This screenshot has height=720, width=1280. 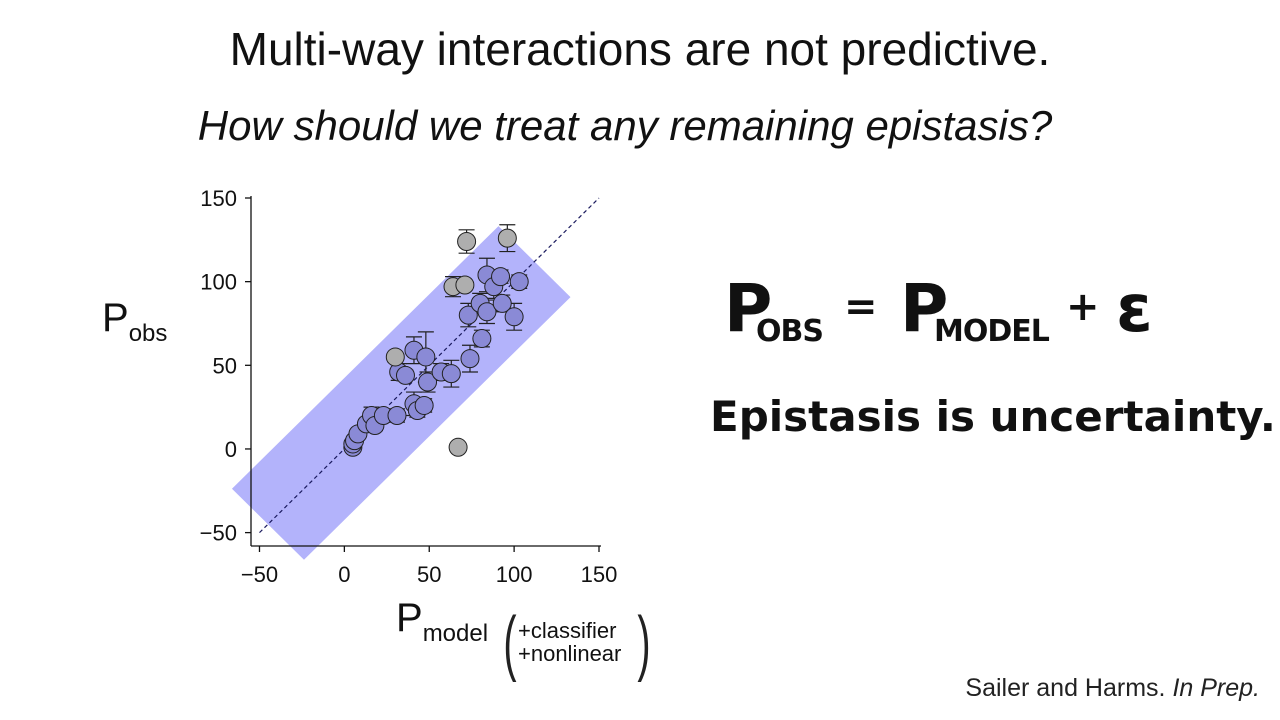 What do you see at coordinates (567, 630) in the screenshot?
I see `annotation-line-classifier: +classifier` at bounding box center [567, 630].